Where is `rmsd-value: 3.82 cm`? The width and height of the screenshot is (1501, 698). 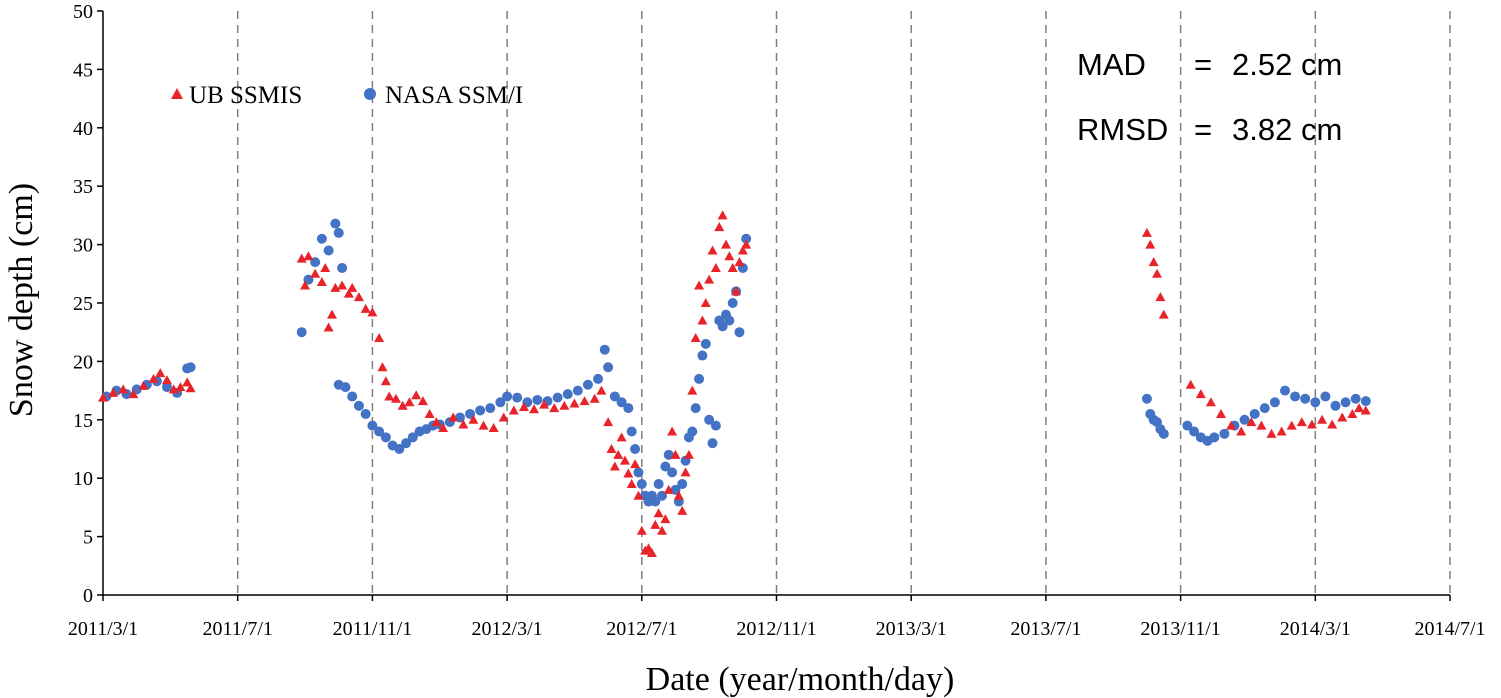
rmsd-value: 3.82 cm is located at coordinates (1287, 129).